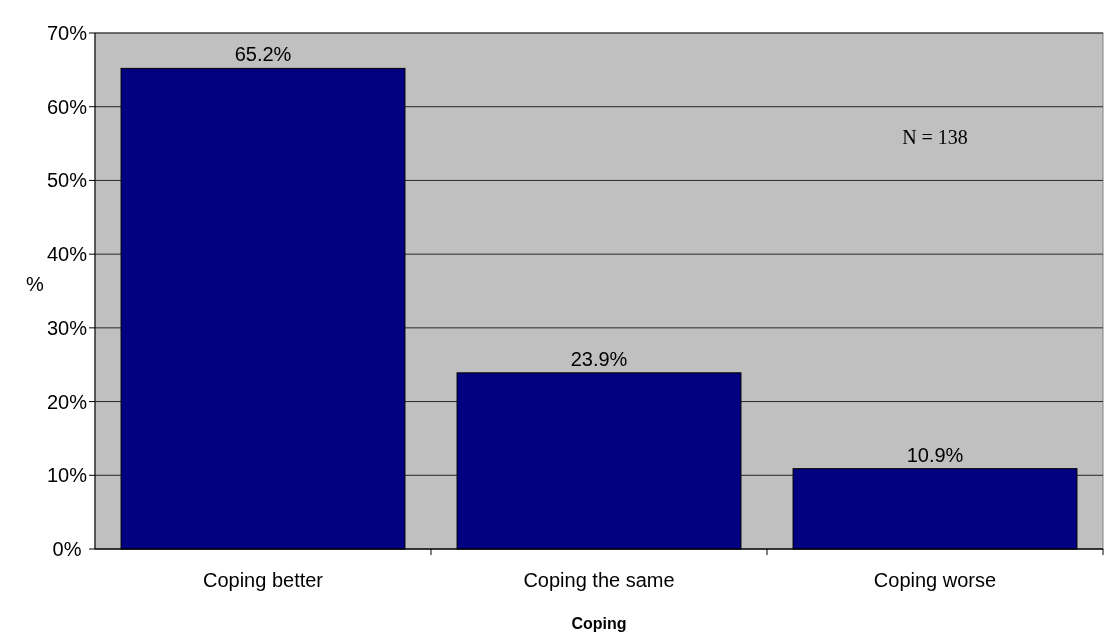  Describe the element at coordinates (935, 136) in the screenshot. I see `annotation: N = 138` at that location.